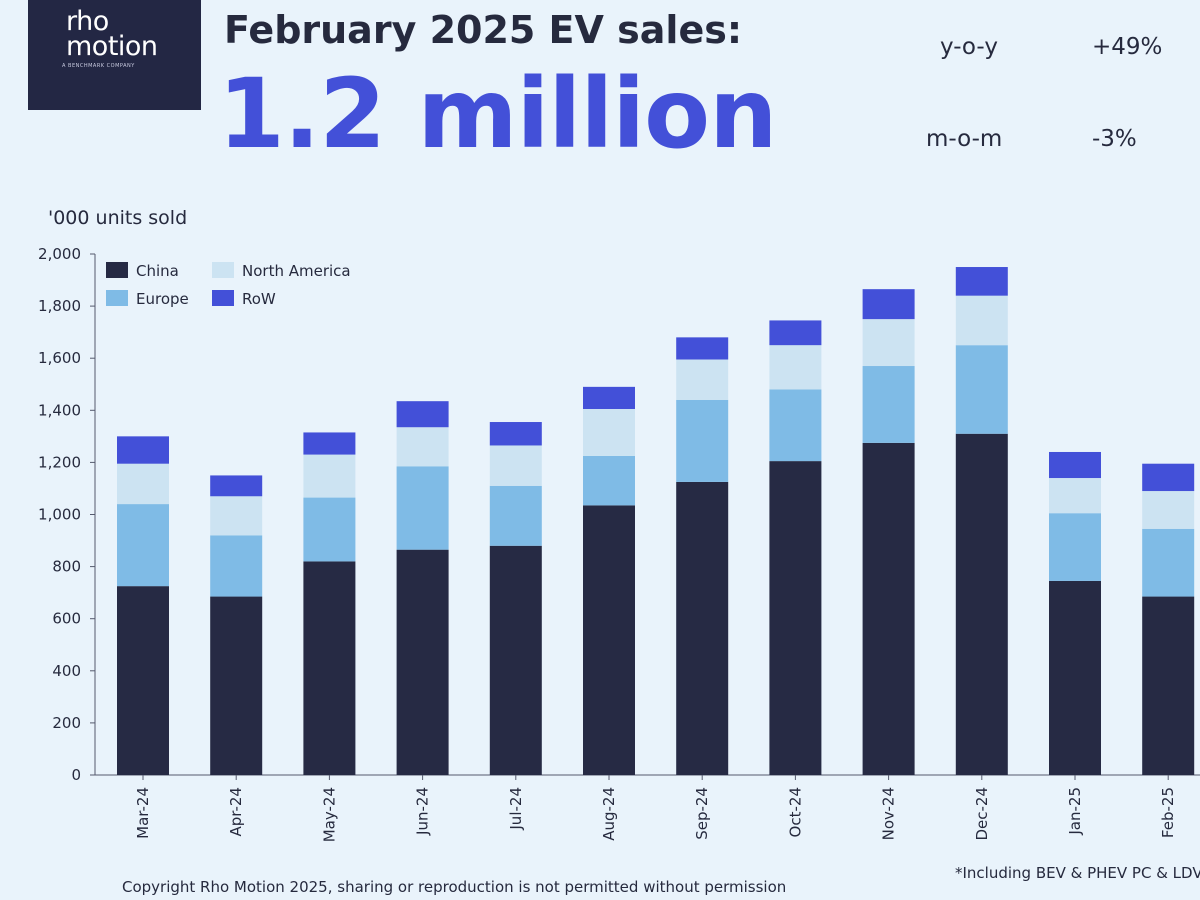  What do you see at coordinates (117, 270) in the screenshot?
I see `legend-swatch-china` at bounding box center [117, 270].